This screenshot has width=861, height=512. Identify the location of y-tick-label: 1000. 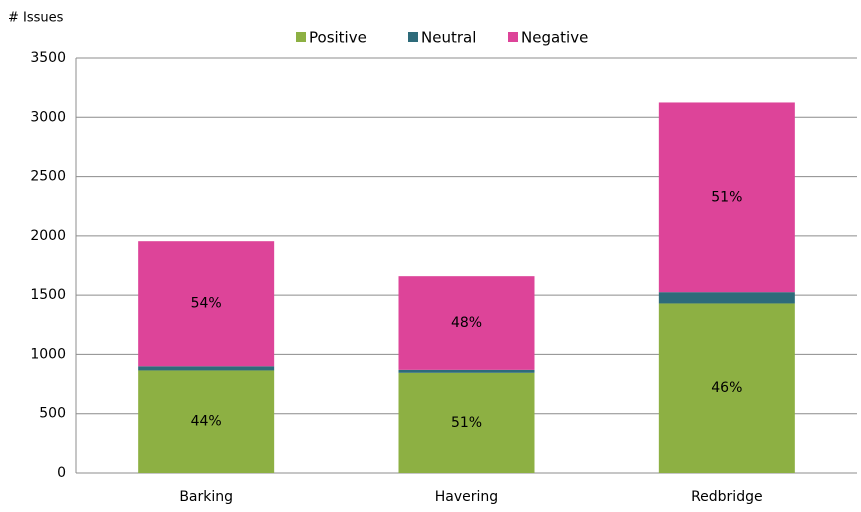
(48, 354).